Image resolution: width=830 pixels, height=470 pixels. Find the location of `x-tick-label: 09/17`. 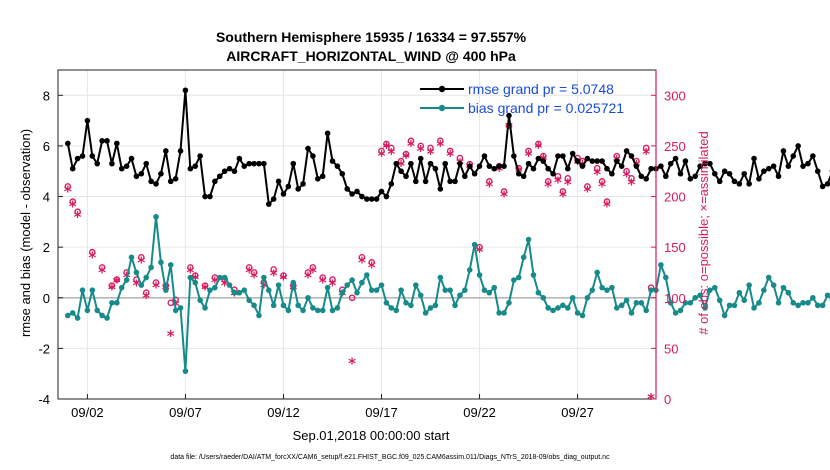

x-tick-label: 09/17 is located at coordinates (381, 412).